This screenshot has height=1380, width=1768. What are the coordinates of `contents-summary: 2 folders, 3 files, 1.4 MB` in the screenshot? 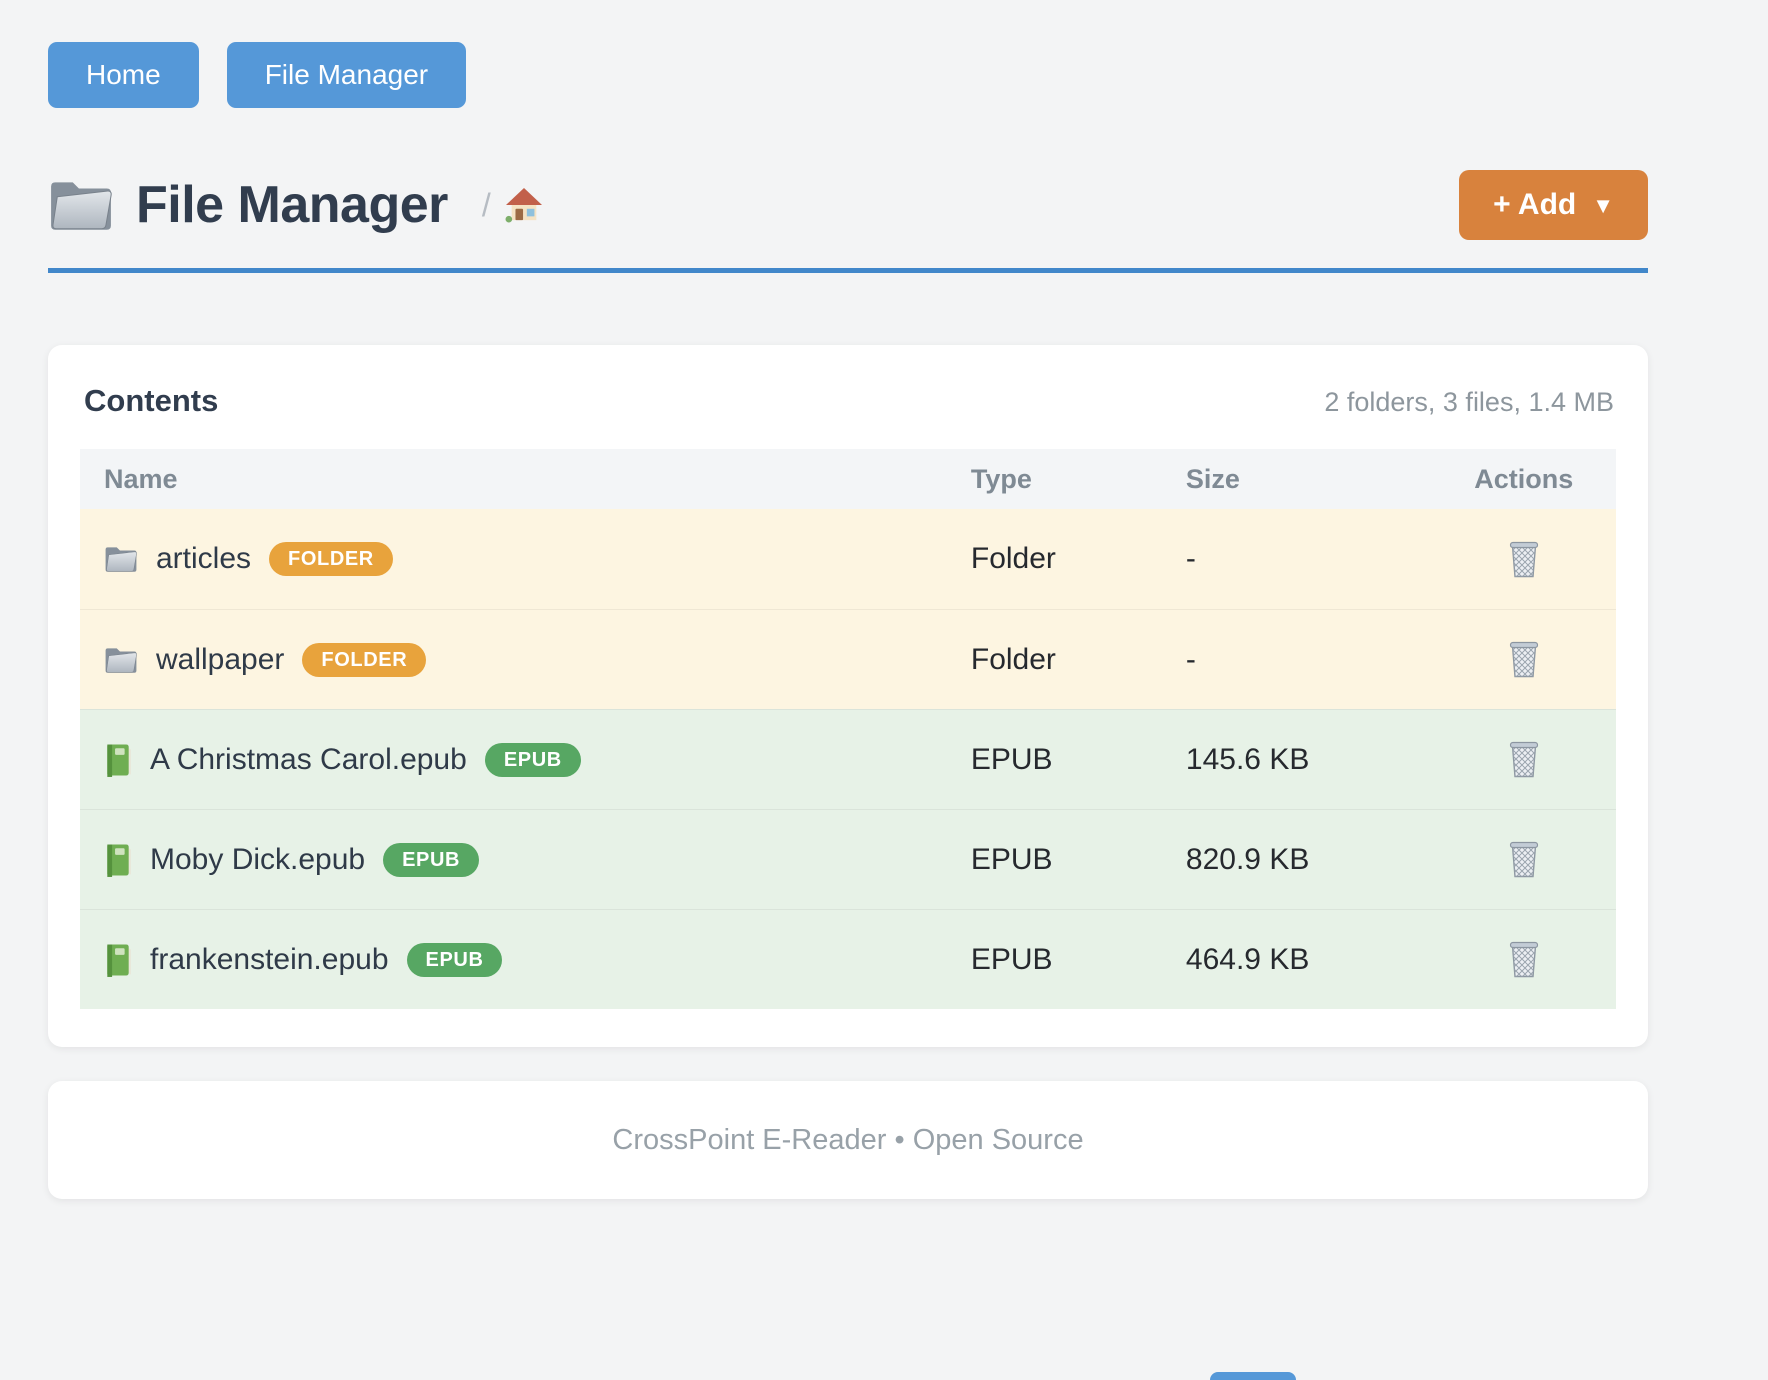 It's located at (1469, 402).